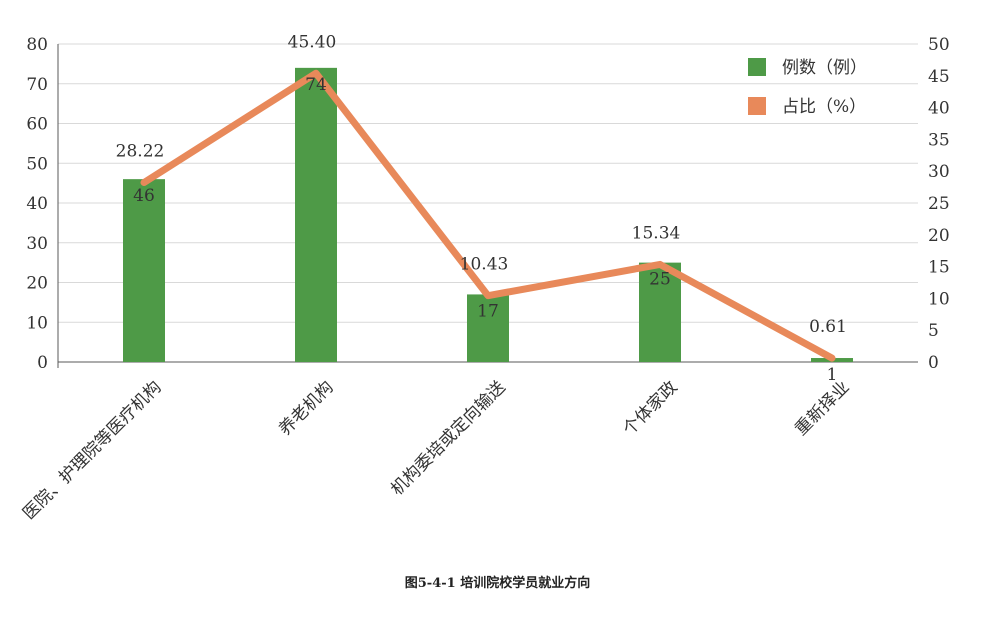 This screenshot has width=995, height=619. Describe the element at coordinates (484, 265) in the screenshot. I see `line-data-label: 10.43` at that location.